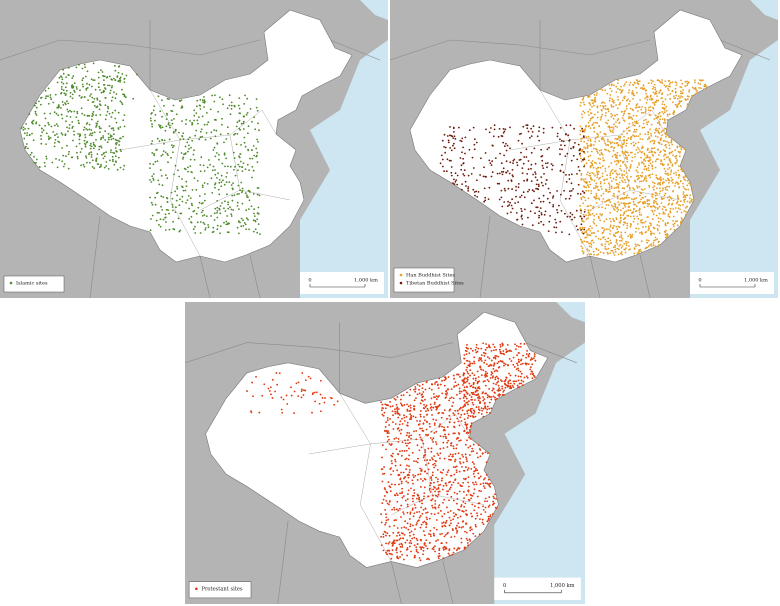 This screenshot has height=606, width=780. Describe the element at coordinates (732, 283) in the screenshot. I see `scale-box` at that location.